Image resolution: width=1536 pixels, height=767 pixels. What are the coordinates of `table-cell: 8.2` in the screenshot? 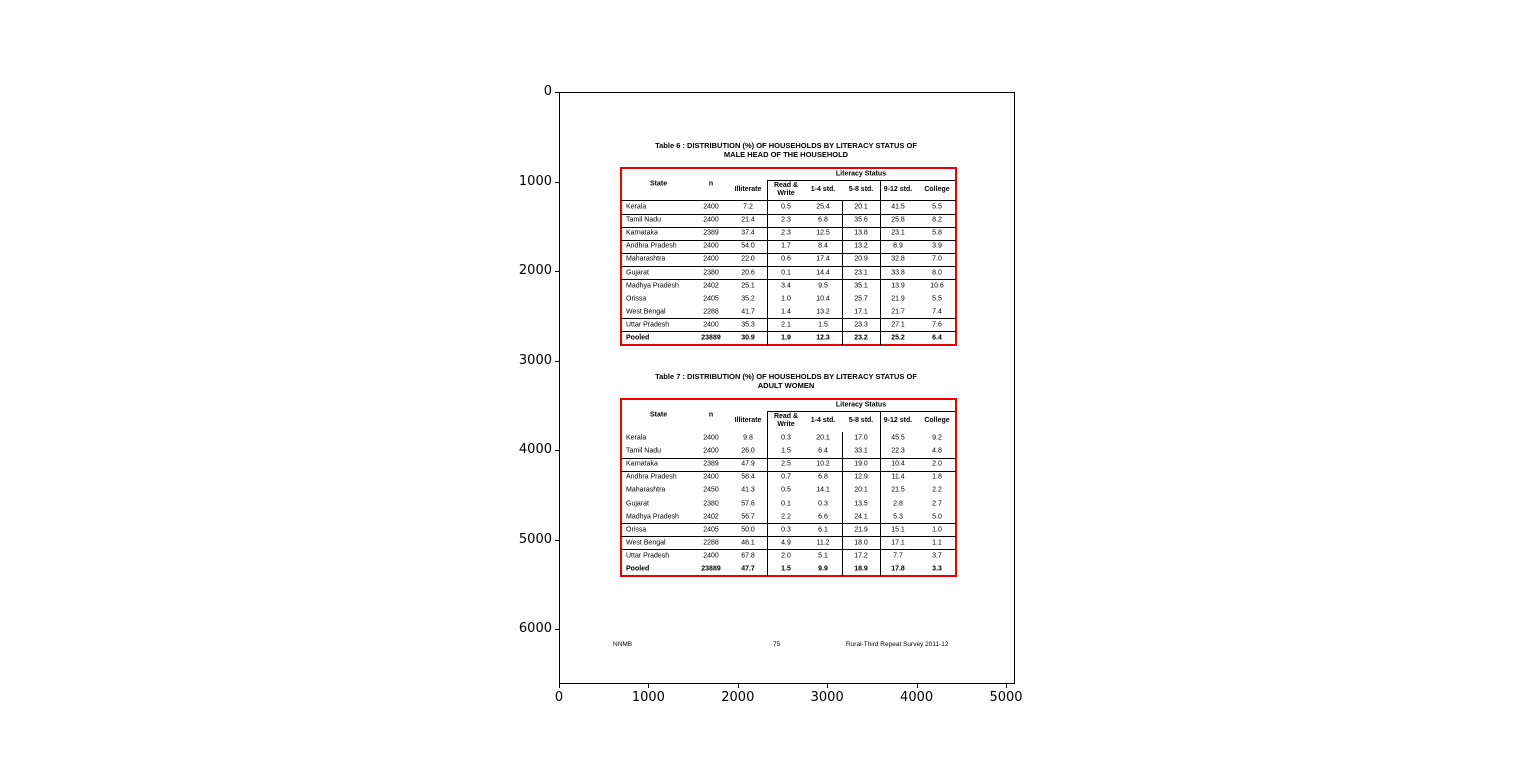 It's located at (937, 220).